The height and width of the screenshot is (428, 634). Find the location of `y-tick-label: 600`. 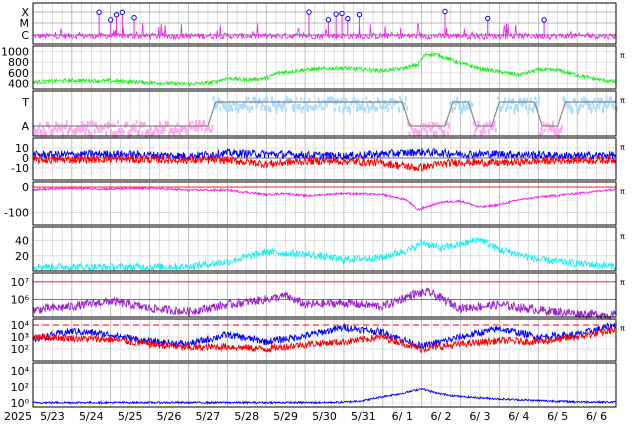

y-tick-label: 600 is located at coordinates (18, 73).